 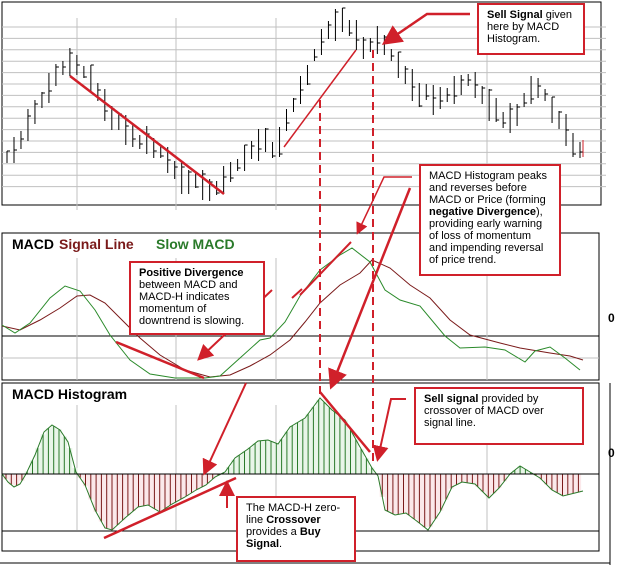 I want to click on histogram-peak-line, so click(x=345, y=422).